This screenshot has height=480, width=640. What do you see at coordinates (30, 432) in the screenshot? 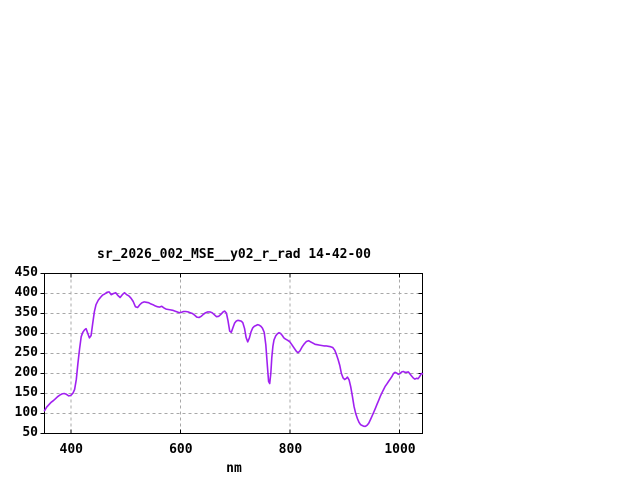
I see `y-tick-label: 50` at bounding box center [30, 432].